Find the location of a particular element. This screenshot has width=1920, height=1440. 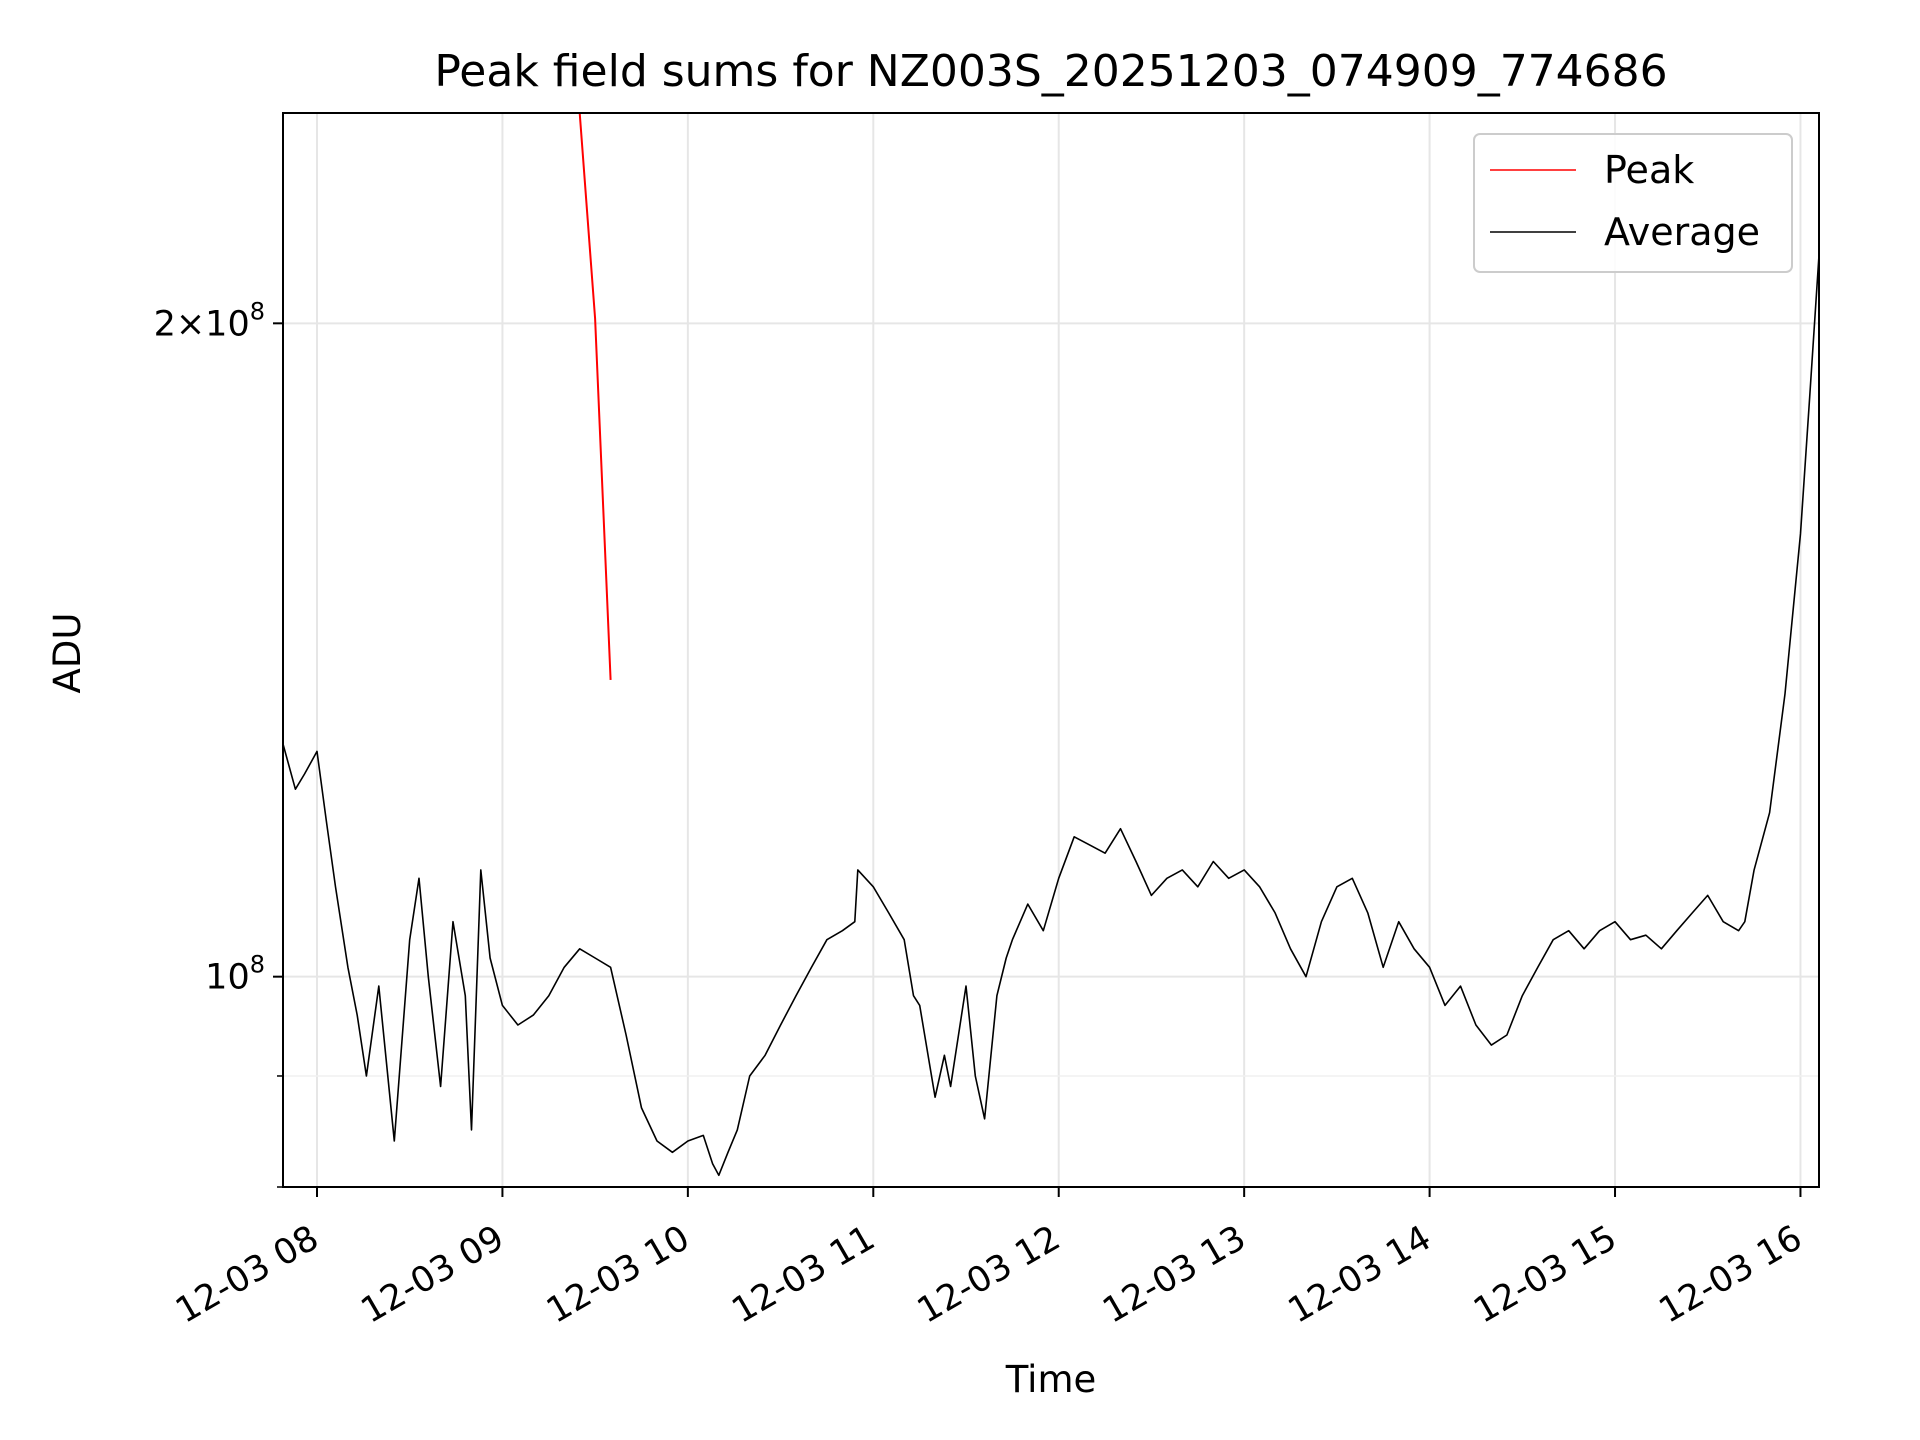

legend: Peak Average is located at coordinates (1633, 203).